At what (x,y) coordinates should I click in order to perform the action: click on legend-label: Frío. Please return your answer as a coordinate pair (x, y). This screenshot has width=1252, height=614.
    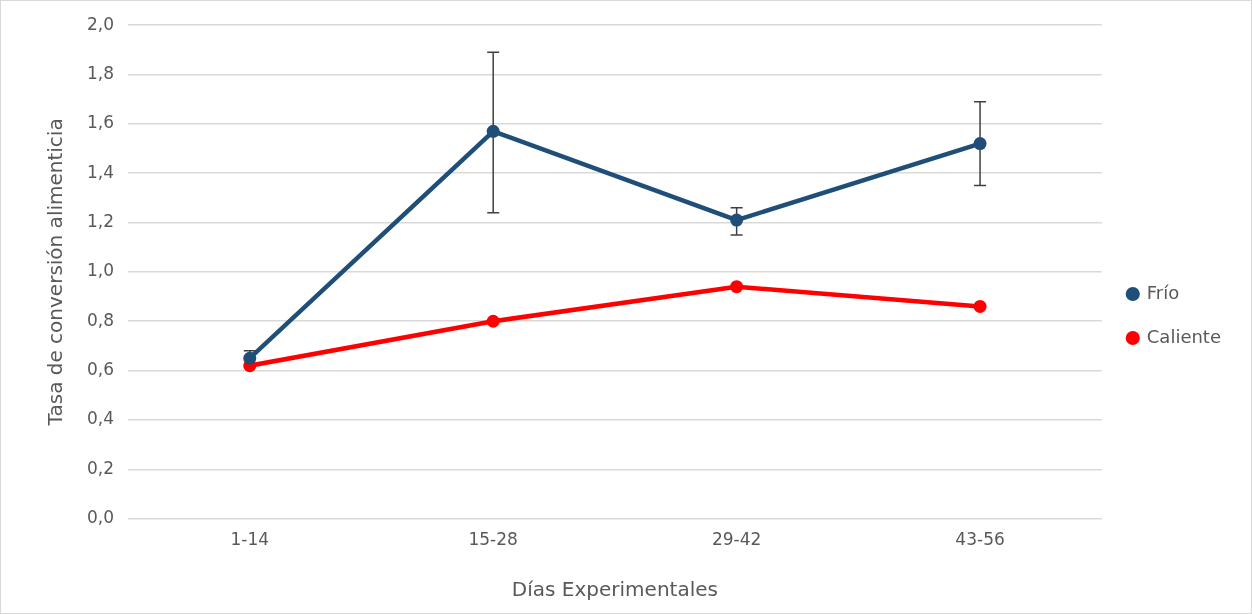
    Looking at the image, I should click on (1163, 292).